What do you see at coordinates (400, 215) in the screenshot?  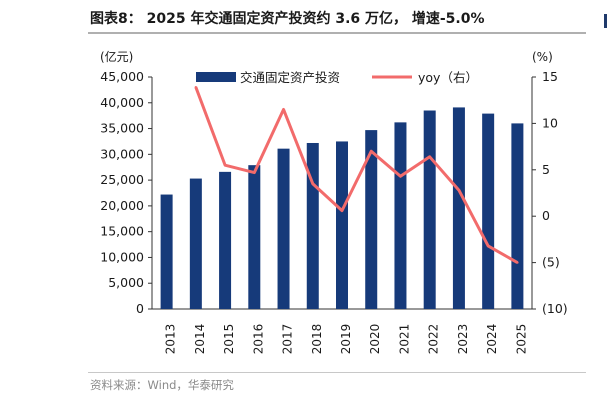 I see `bar-2021` at bounding box center [400, 215].